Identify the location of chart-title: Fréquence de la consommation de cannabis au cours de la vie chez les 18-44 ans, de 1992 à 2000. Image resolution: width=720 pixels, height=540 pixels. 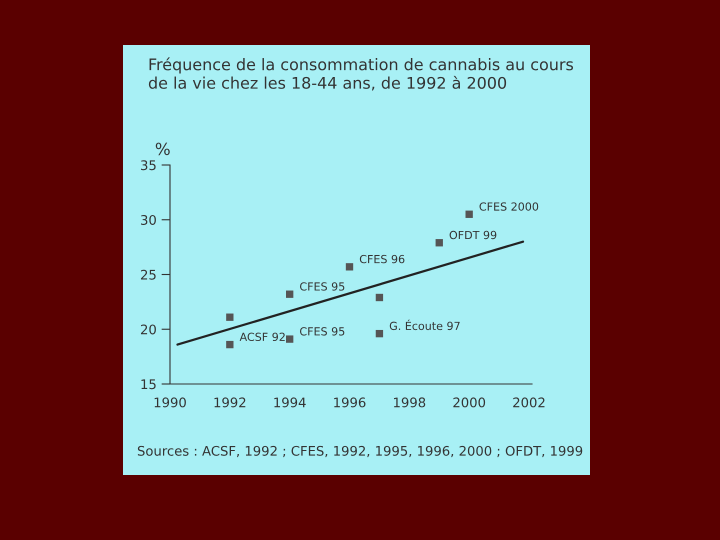
(361, 74).